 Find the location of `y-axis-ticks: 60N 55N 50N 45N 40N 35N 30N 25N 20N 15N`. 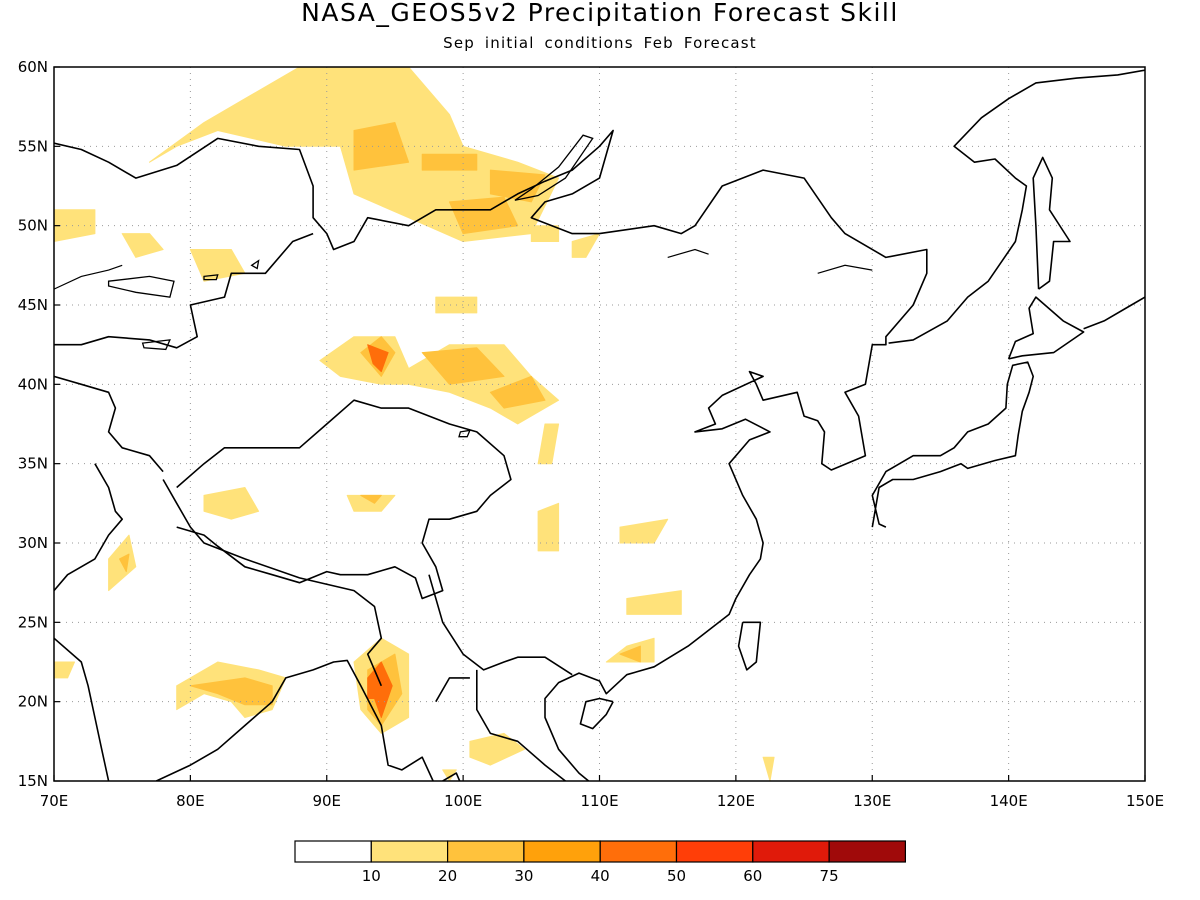

y-axis-ticks: 60N 55N 50N 45N 40N 35N 30N 25N 20N 15N is located at coordinates (39, 424).